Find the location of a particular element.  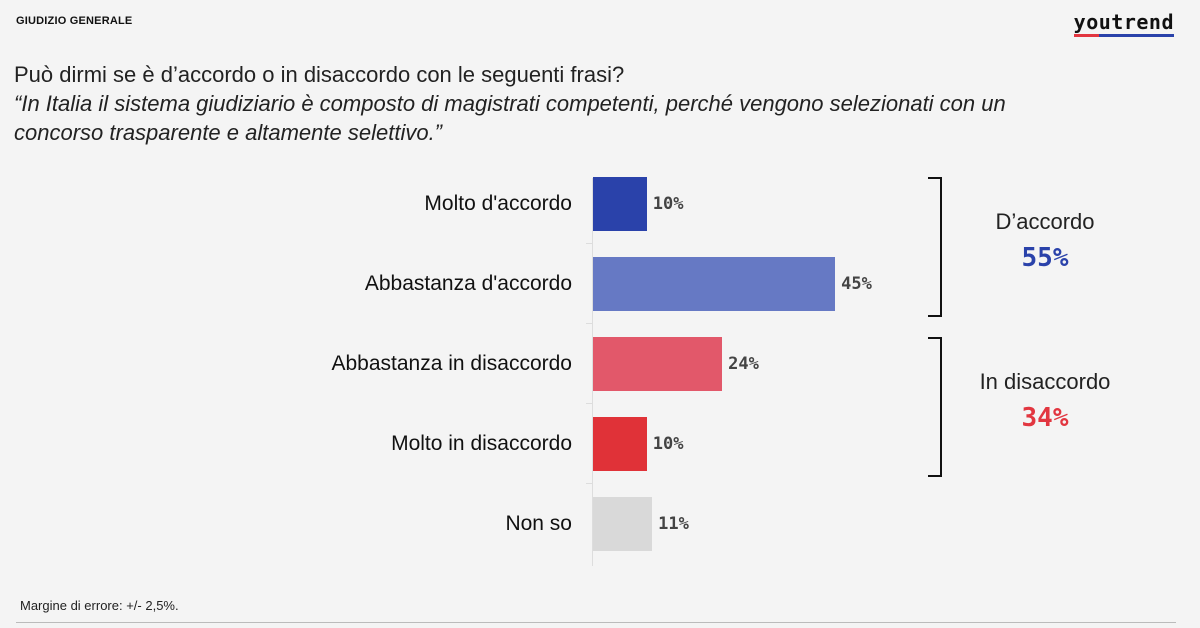

group-agree: D’accordo 55% is located at coordinates (1045, 241).